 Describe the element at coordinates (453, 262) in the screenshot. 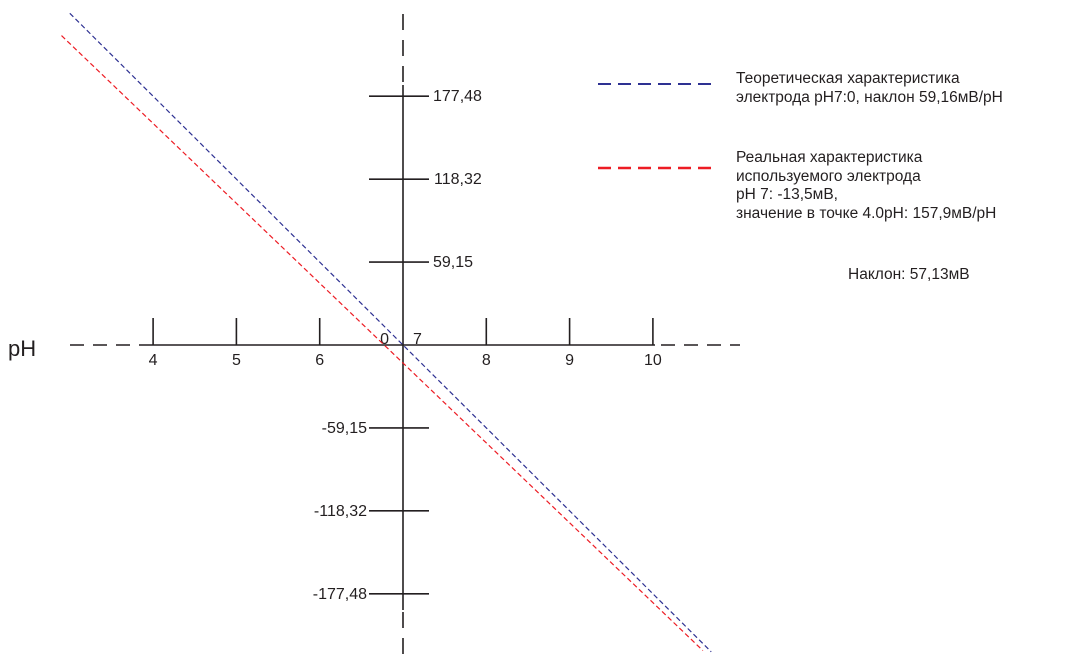

I see `y-tick-label: 59,15` at that location.